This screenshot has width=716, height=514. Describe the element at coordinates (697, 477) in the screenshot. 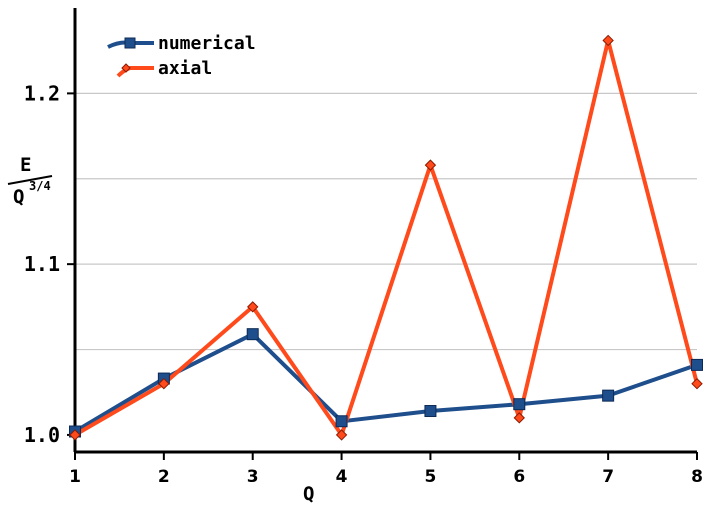

I see `x-tick-label-7: 8` at that location.